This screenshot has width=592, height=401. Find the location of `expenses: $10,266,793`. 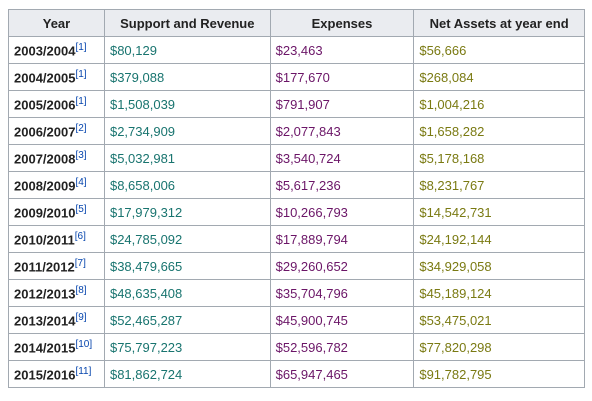

expenses: $10,266,793 is located at coordinates (342, 212).